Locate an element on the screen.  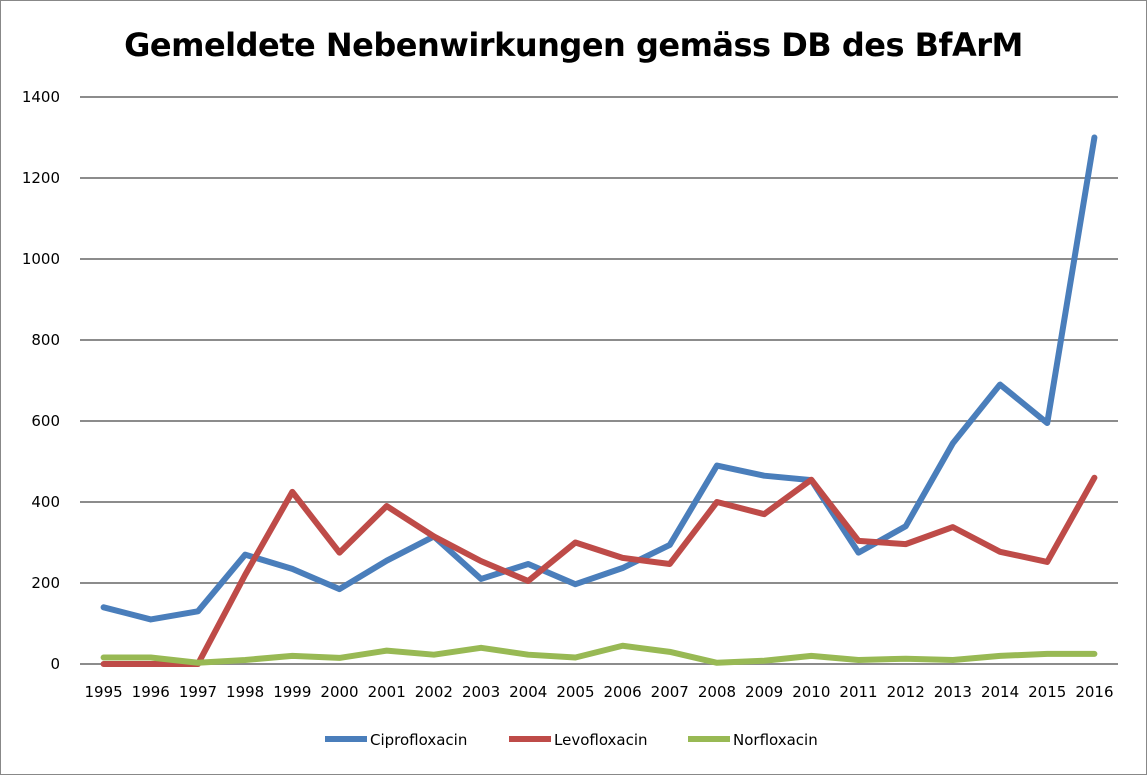
x-tick-label: 1998 is located at coordinates (245, 692).